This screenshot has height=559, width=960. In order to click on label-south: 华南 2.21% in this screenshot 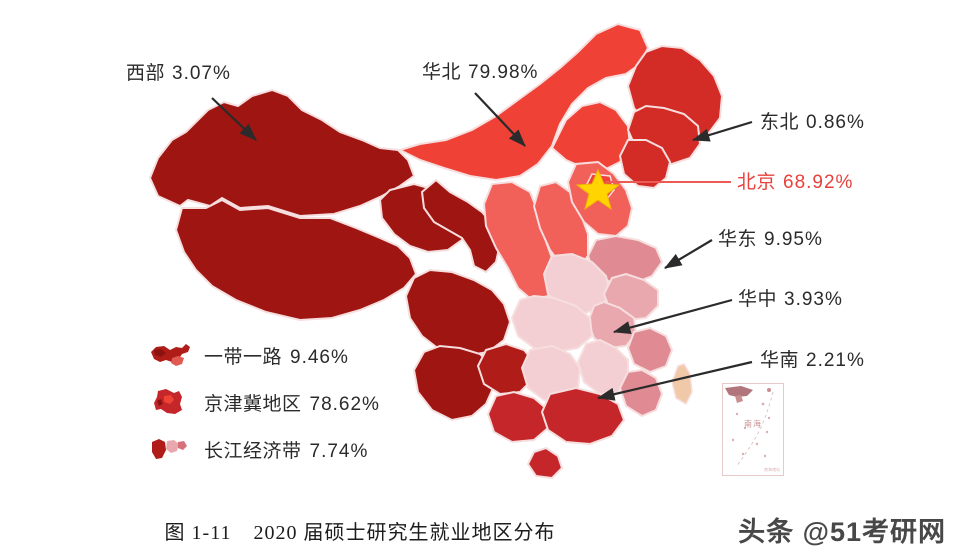, I will do `click(812, 358)`.